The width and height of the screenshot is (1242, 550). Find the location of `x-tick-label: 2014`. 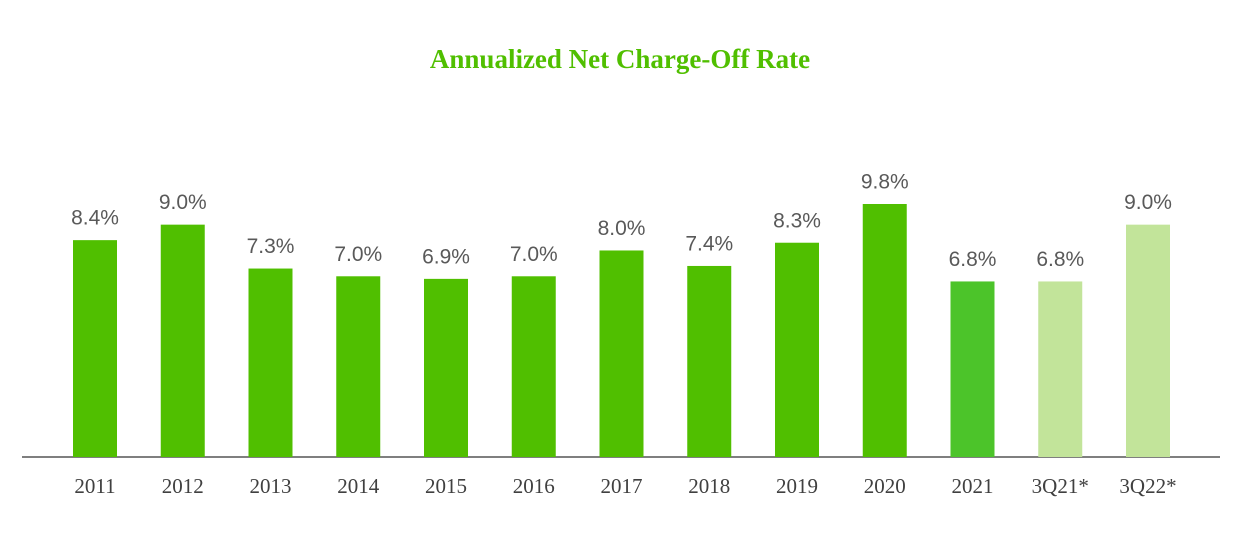

x-tick-label: 2014 is located at coordinates (358, 486).